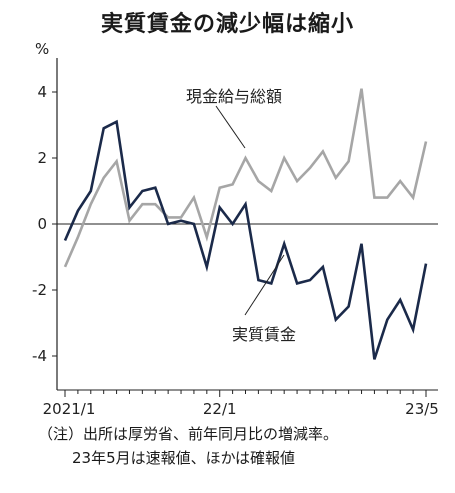 The image size is (455, 493). What do you see at coordinates (42, 49) in the screenshot?
I see `y-axis-unit: %` at bounding box center [42, 49].